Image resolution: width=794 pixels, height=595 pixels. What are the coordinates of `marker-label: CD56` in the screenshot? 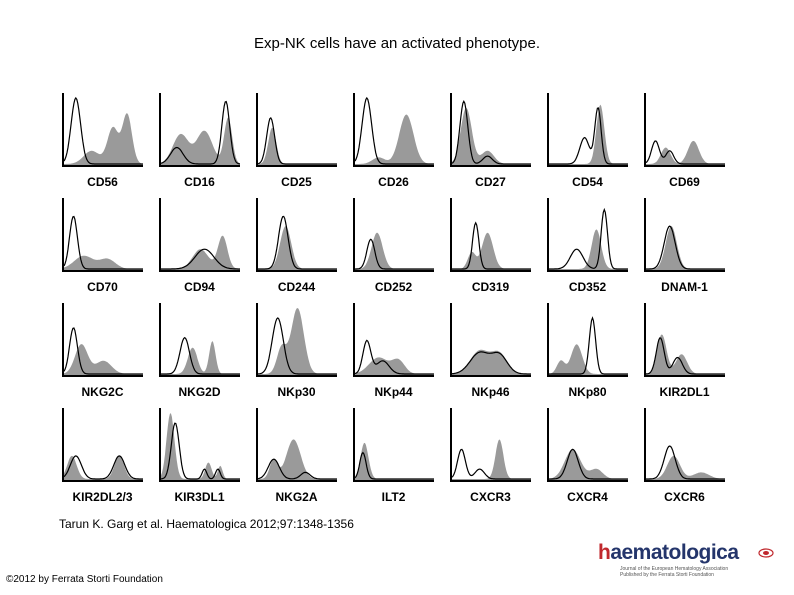 It's located at (102, 182).